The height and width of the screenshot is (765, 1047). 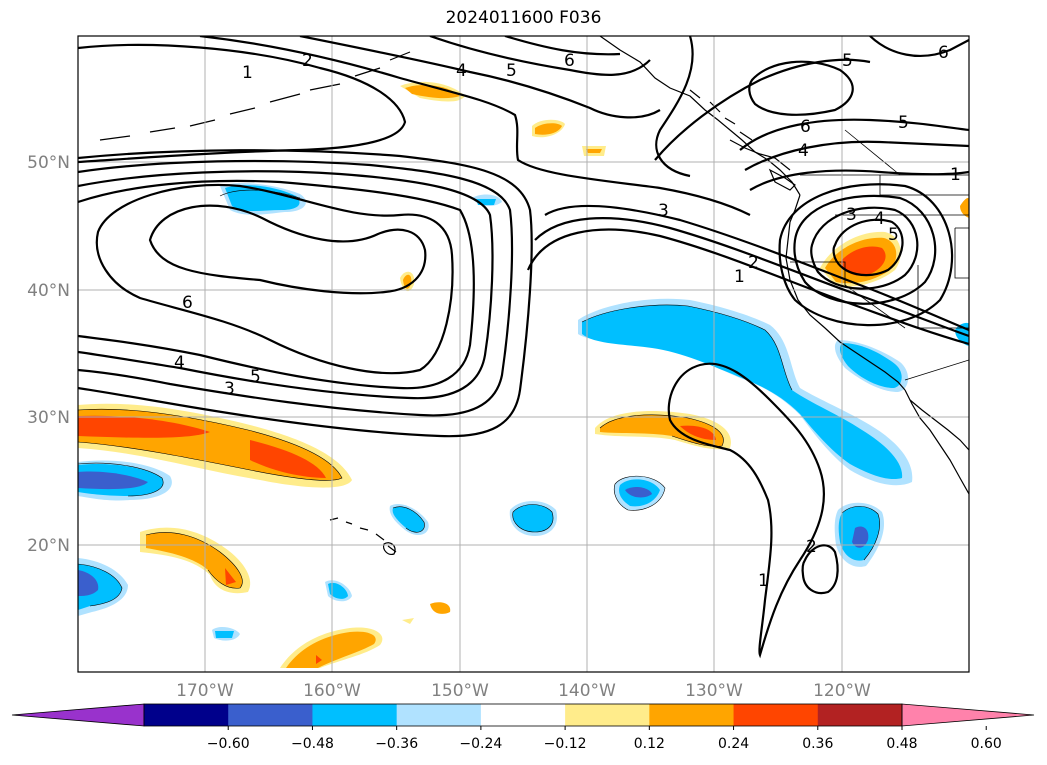 What do you see at coordinates (205, 691) in the screenshot?
I see `lon-label-170w: 170°W` at bounding box center [205, 691].